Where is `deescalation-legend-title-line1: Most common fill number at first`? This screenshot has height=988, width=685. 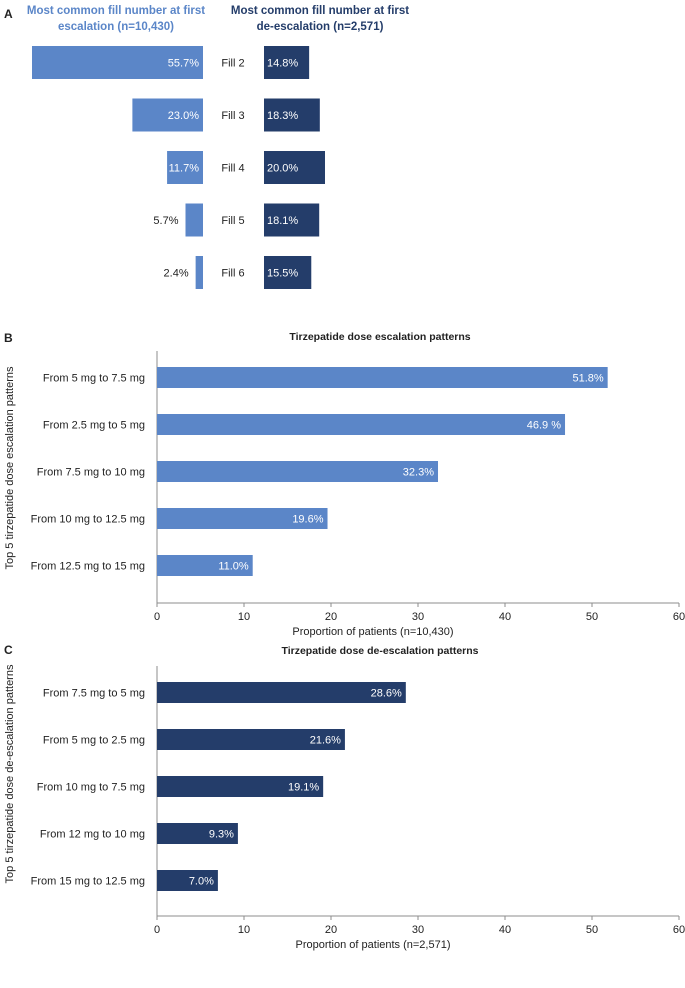 deescalation-legend-title-line1: Most common fill number at first is located at coordinates (320, 11).